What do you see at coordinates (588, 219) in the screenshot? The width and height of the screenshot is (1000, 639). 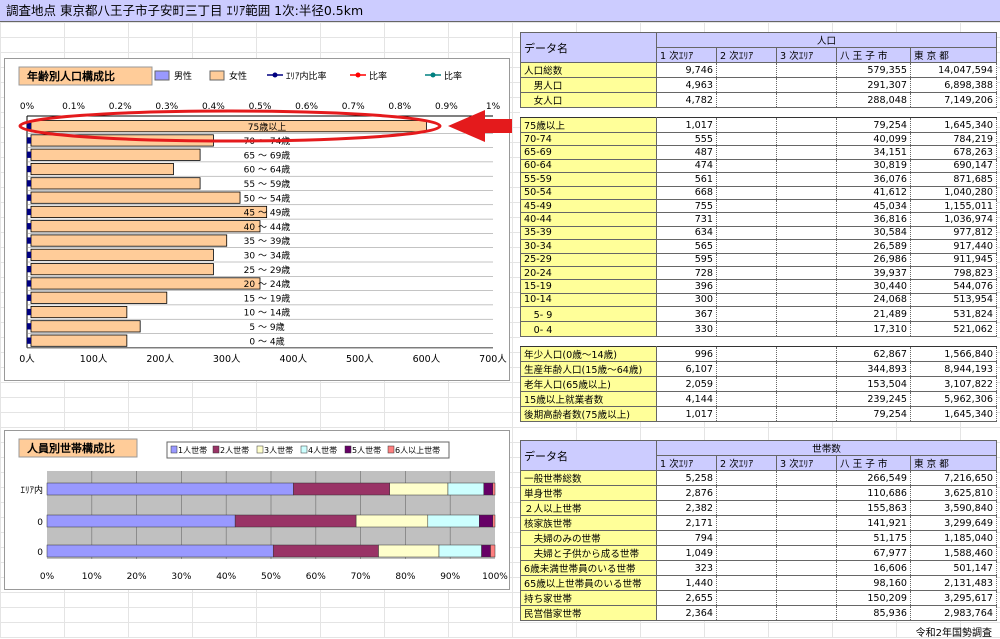 I see `row-label: 40-44` at bounding box center [588, 219].